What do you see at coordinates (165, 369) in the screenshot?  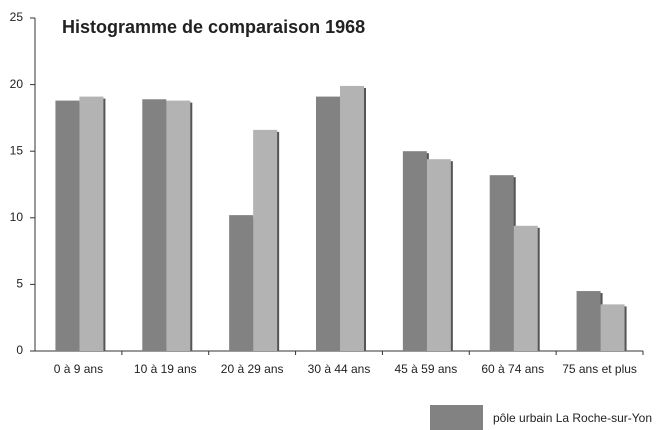 I see `x-tick-label: 10 à 19 ans` at bounding box center [165, 369].